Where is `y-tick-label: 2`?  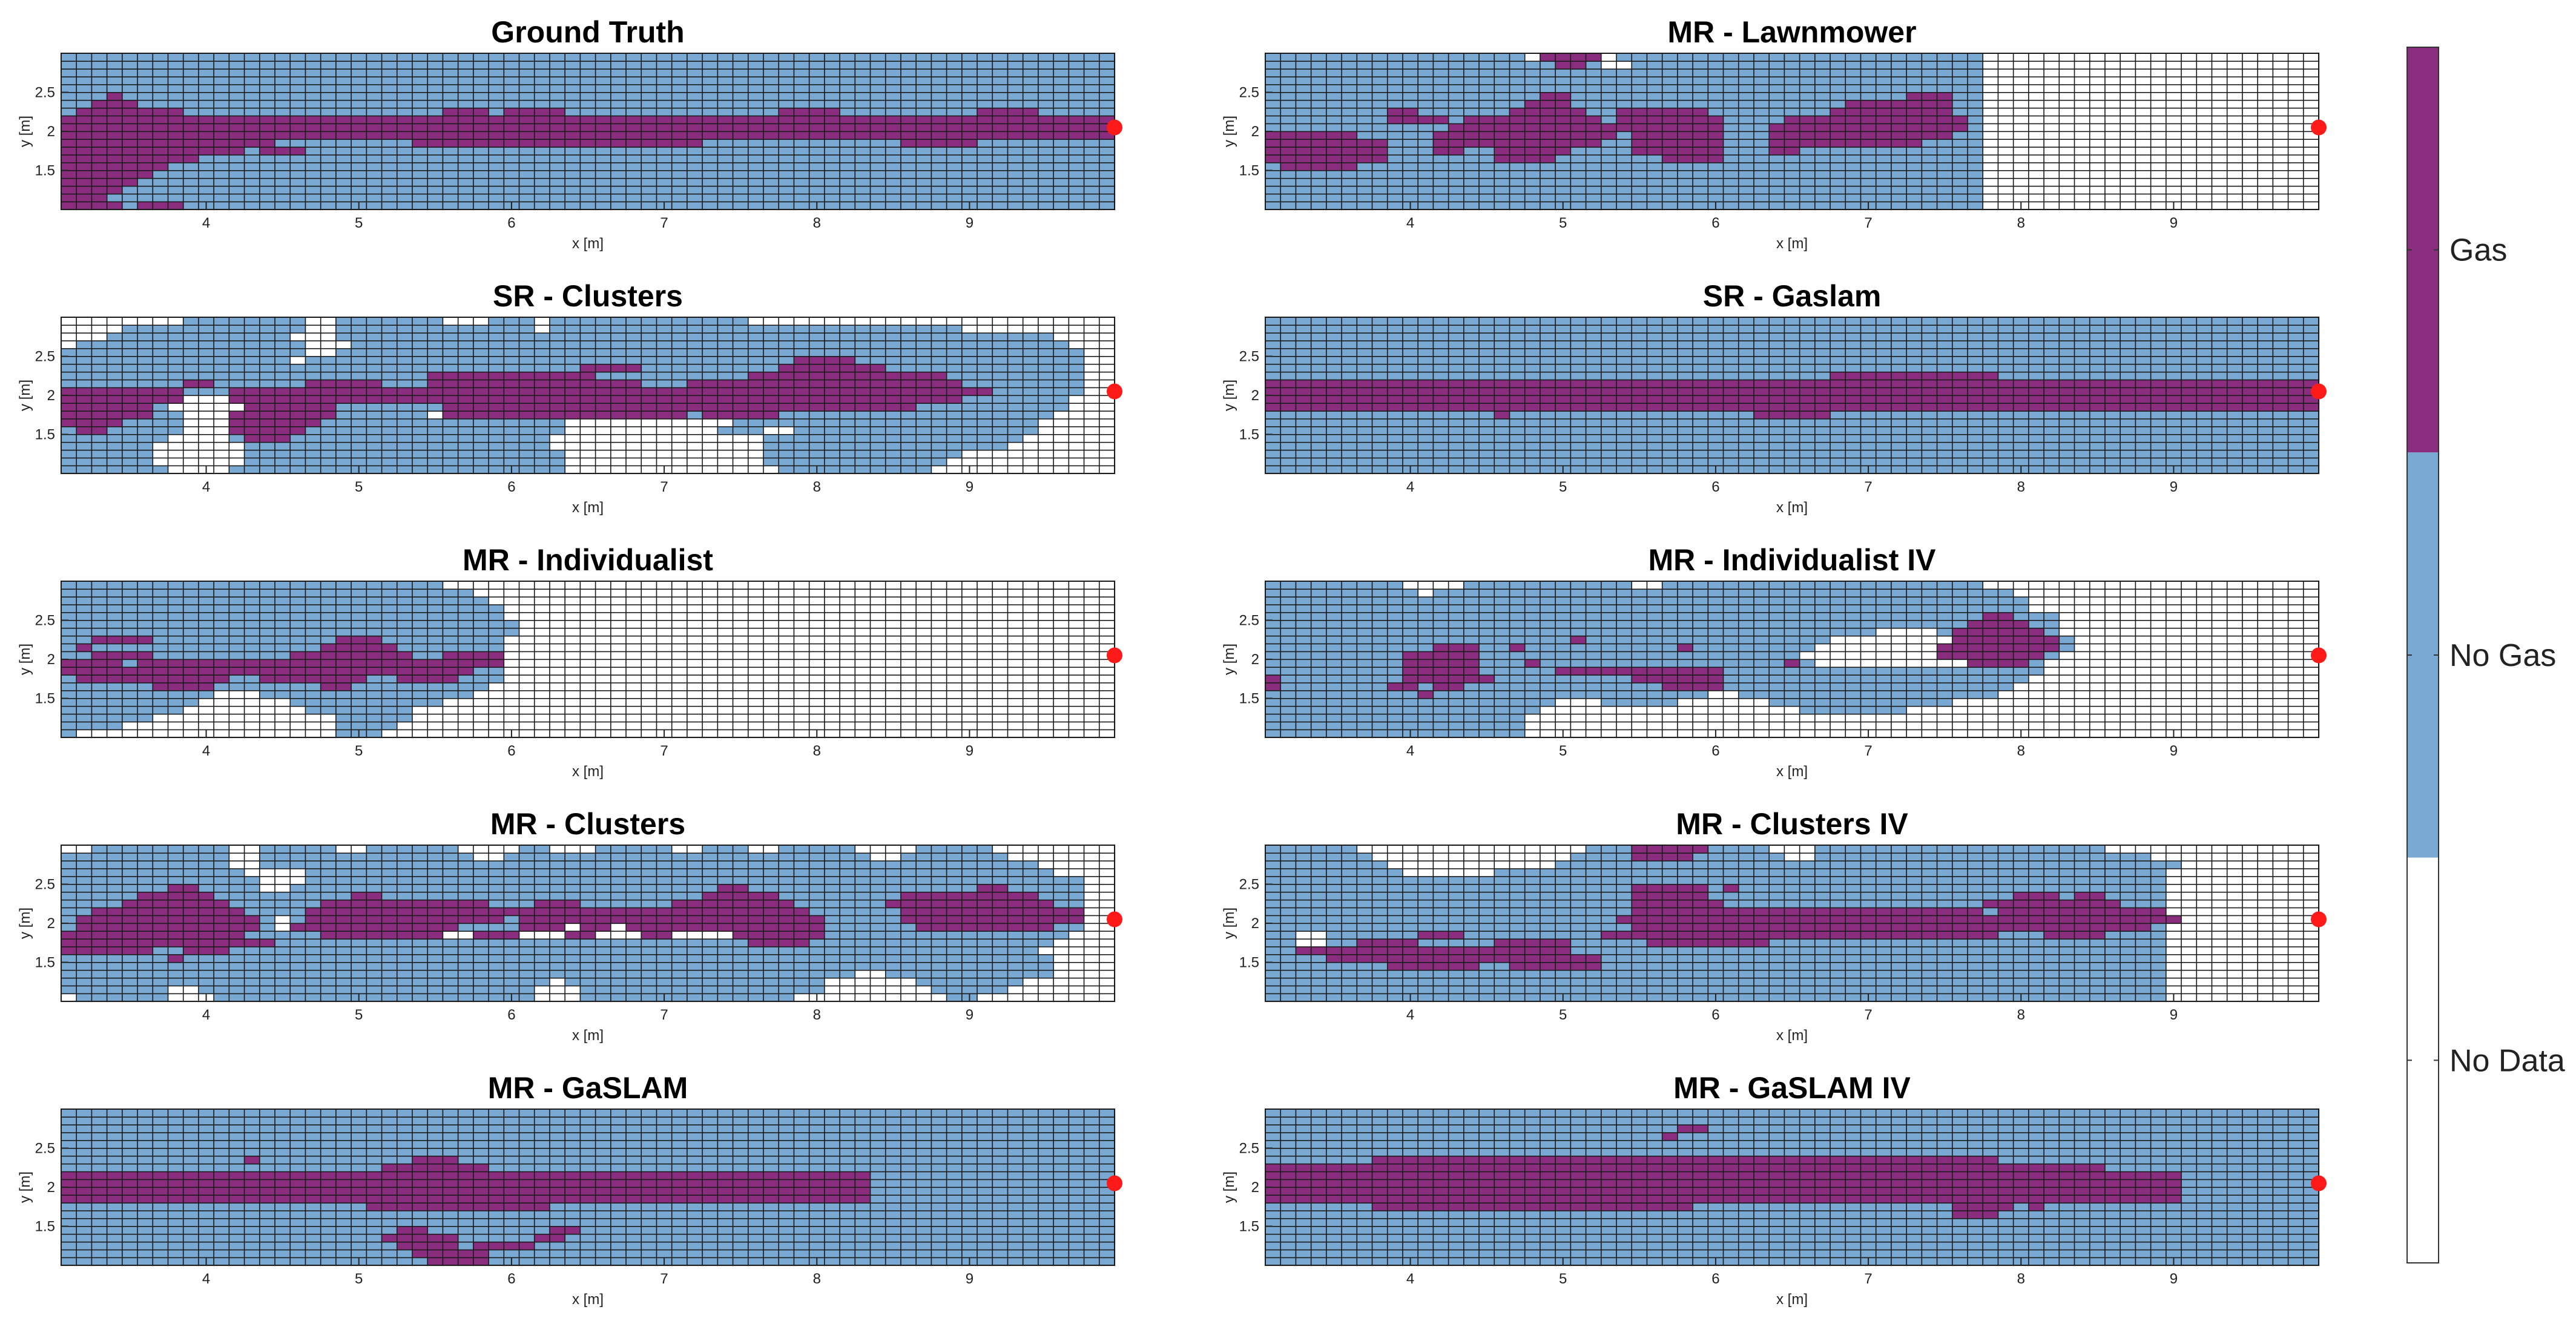 y-tick-label: 2 is located at coordinates (51, 395).